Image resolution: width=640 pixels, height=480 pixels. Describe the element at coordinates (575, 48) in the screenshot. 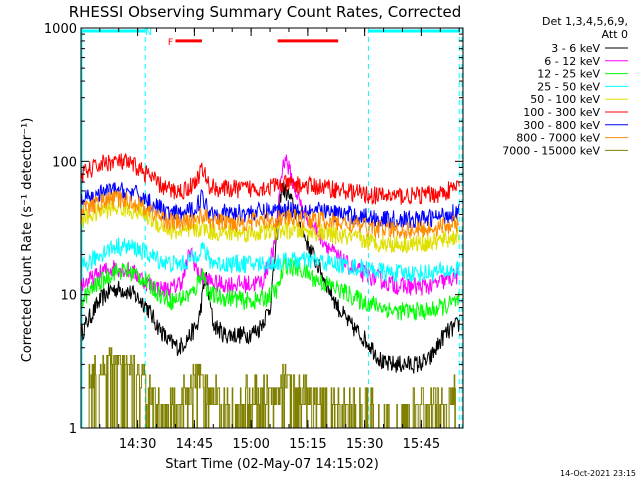

I see `legend-entry: 3 - 6 keV` at that location.